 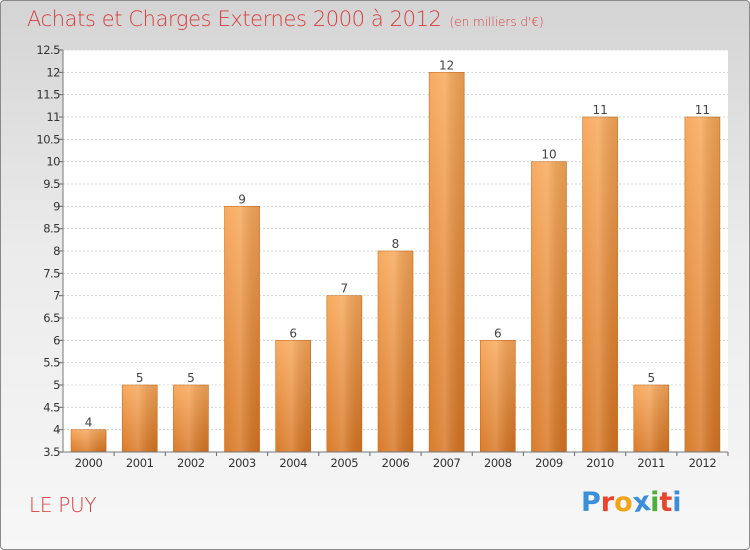 What do you see at coordinates (623, 502) in the screenshot?
I see `logo-letter: o` at bounding box center [623, 502].